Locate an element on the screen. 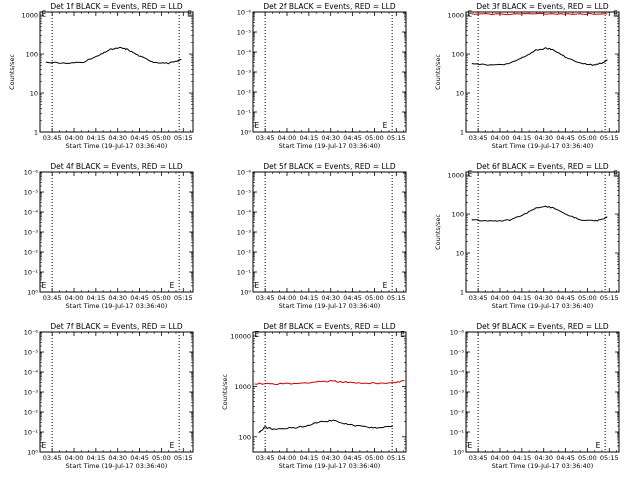 The image size is (640, 480). panel-title: Det 7f BLACK = Events, RED = LLD is located at coordinates (116, 326).